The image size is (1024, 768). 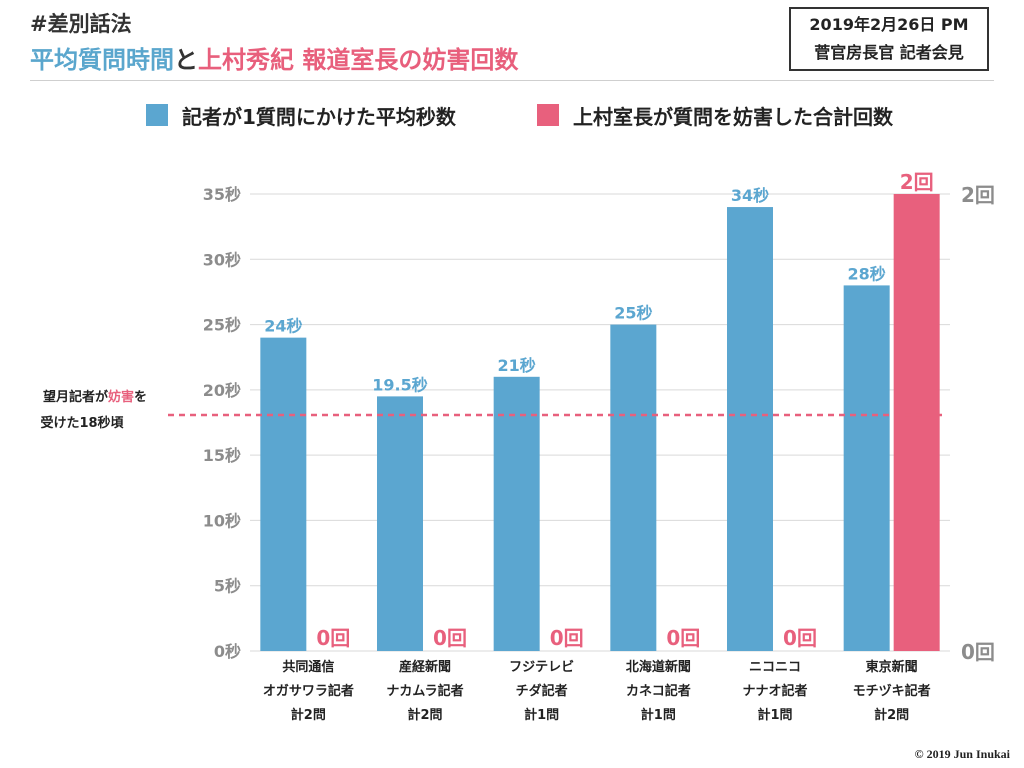 I want to click on y-tick-label: 20秒, so click(x=222, y=390).